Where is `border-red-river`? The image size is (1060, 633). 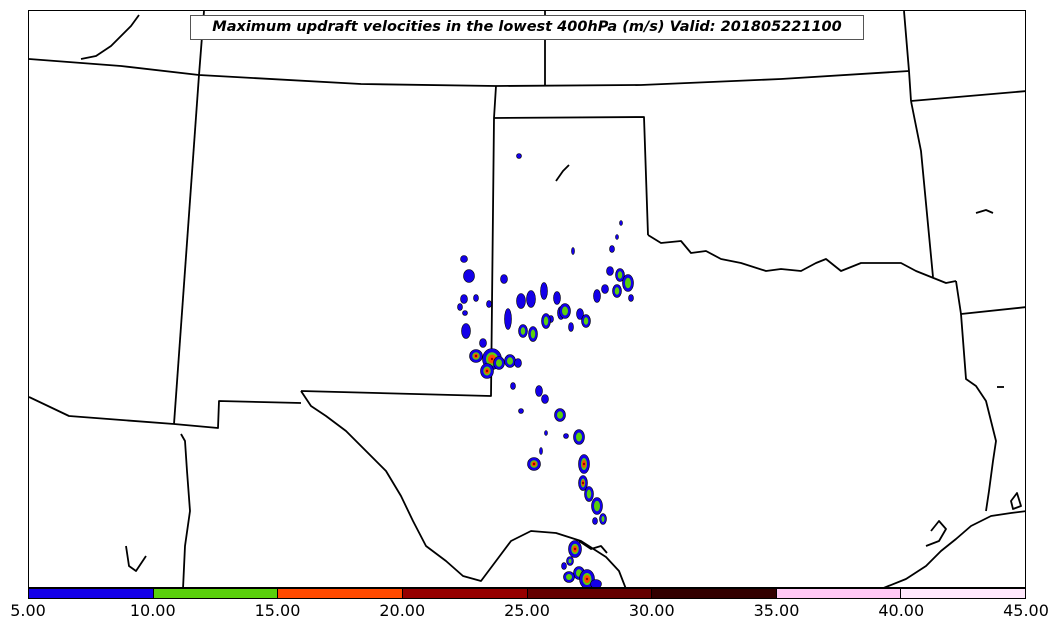
border-red-river is located at coordinates (802, 259).